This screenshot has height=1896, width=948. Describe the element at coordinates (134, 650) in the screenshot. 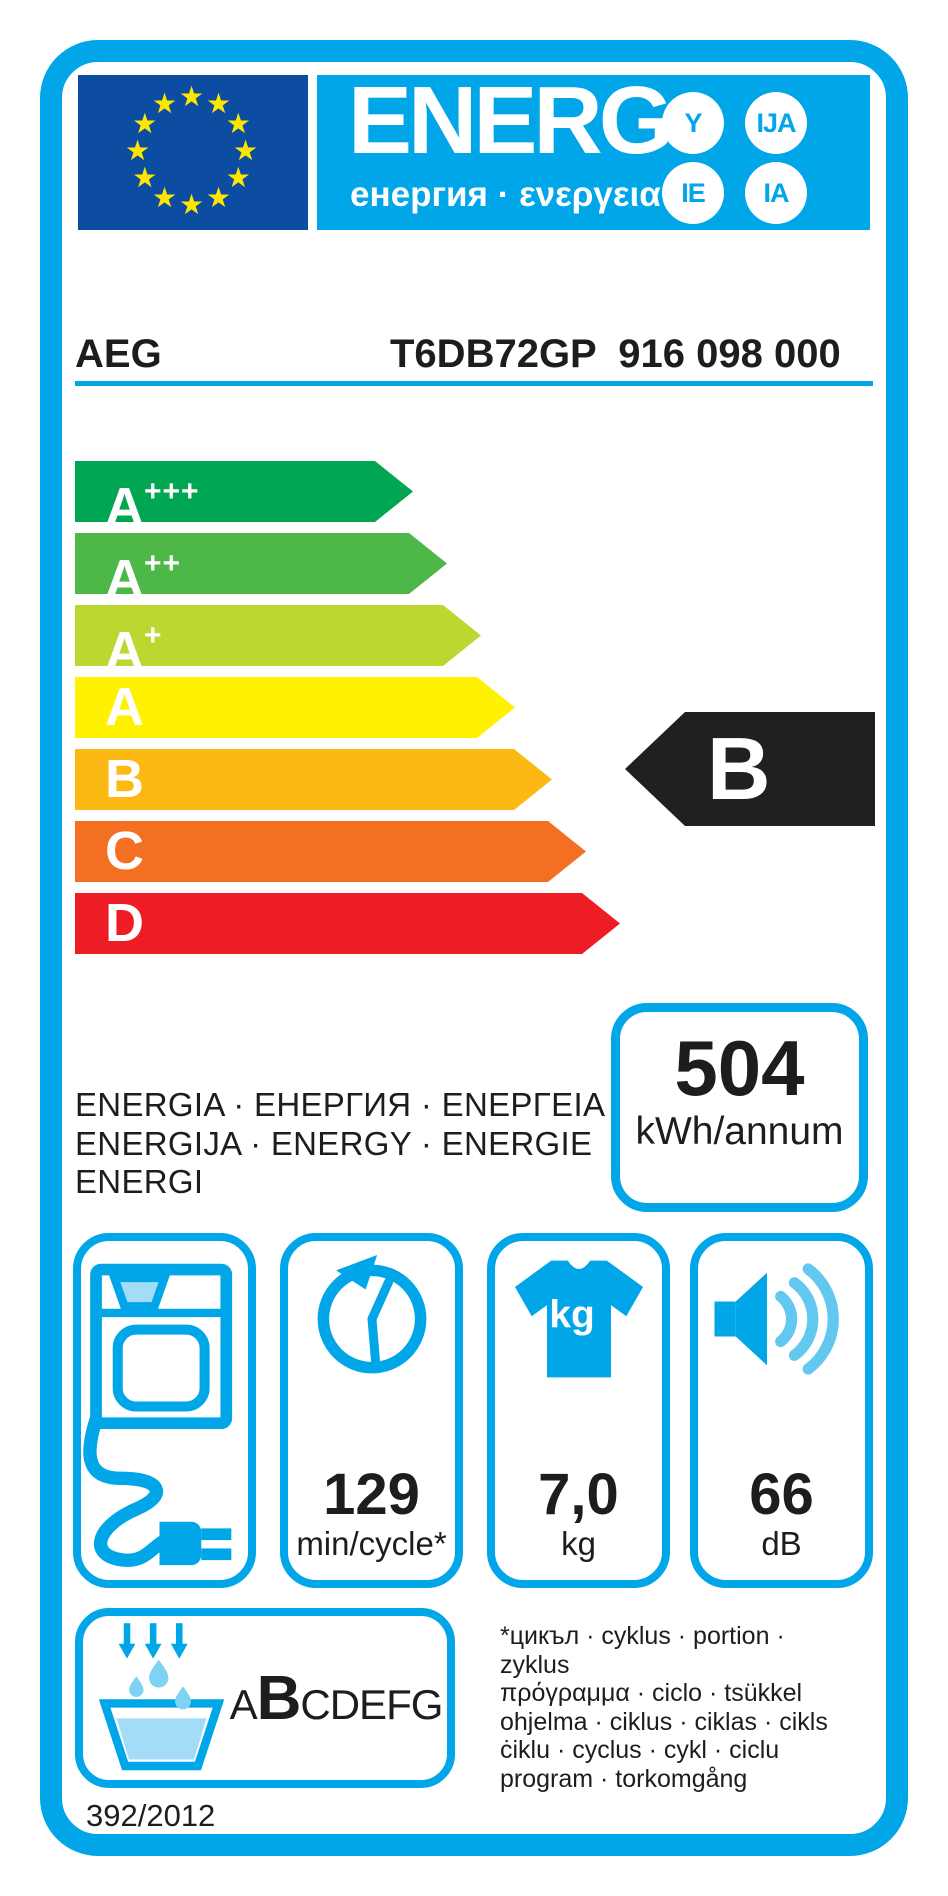

I see `rating-bar-label: A+` at that location.